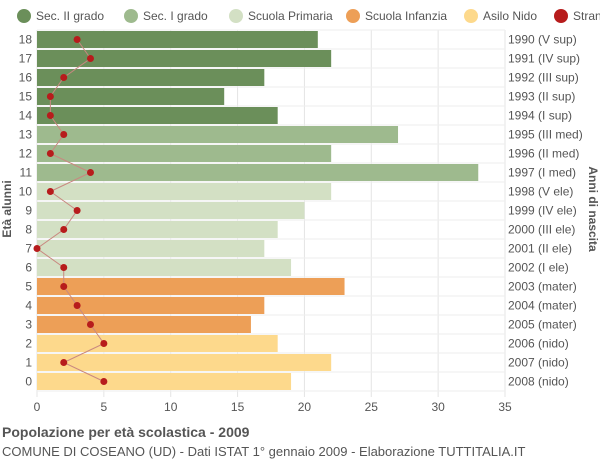 The height and width of the screenshot is (460, 600). Describe the element at coordinates (37, 407) in the screenshot. I see `x-tick-0: 0` at that location.